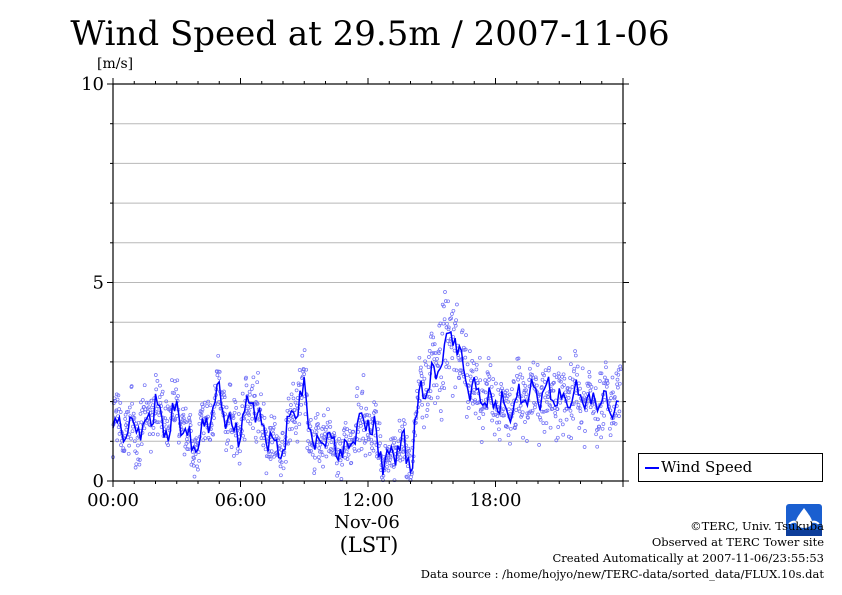  What do you see at coordinates (804, 520) in the screenshot?
I see `terc-logo-icon` at bounding box center [804, 520].